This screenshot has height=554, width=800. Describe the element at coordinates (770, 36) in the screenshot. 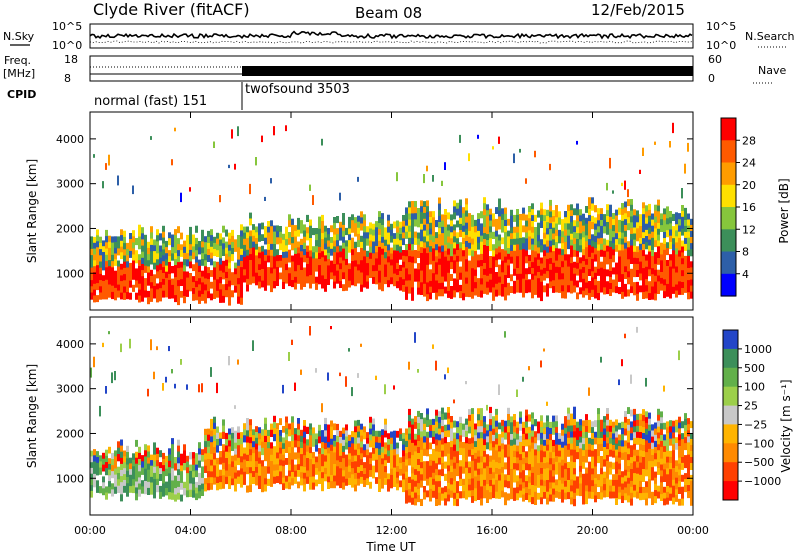

I see `nsearch-label: N.Search` at that location.